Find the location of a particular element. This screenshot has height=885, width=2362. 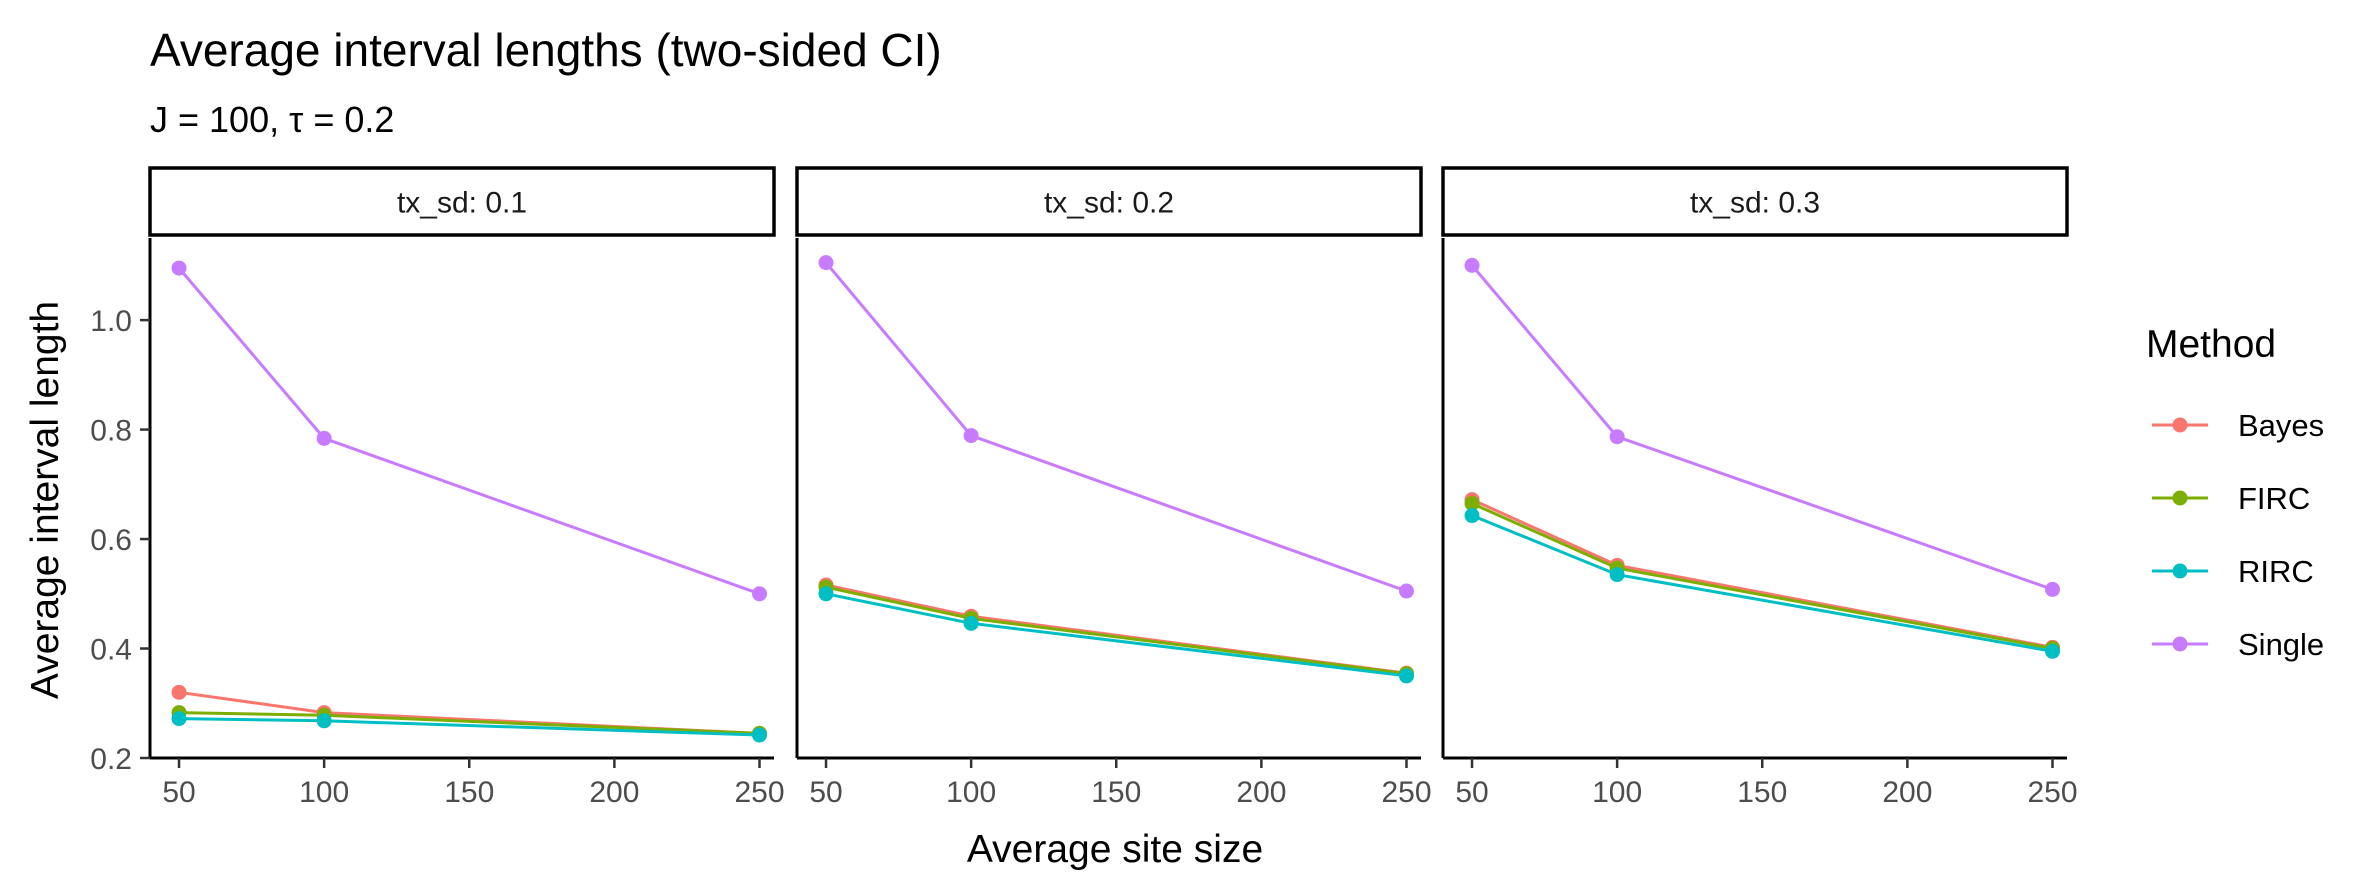

facet-strip-label: tx_sd: 0.1 is located at coordinates (462, 203).